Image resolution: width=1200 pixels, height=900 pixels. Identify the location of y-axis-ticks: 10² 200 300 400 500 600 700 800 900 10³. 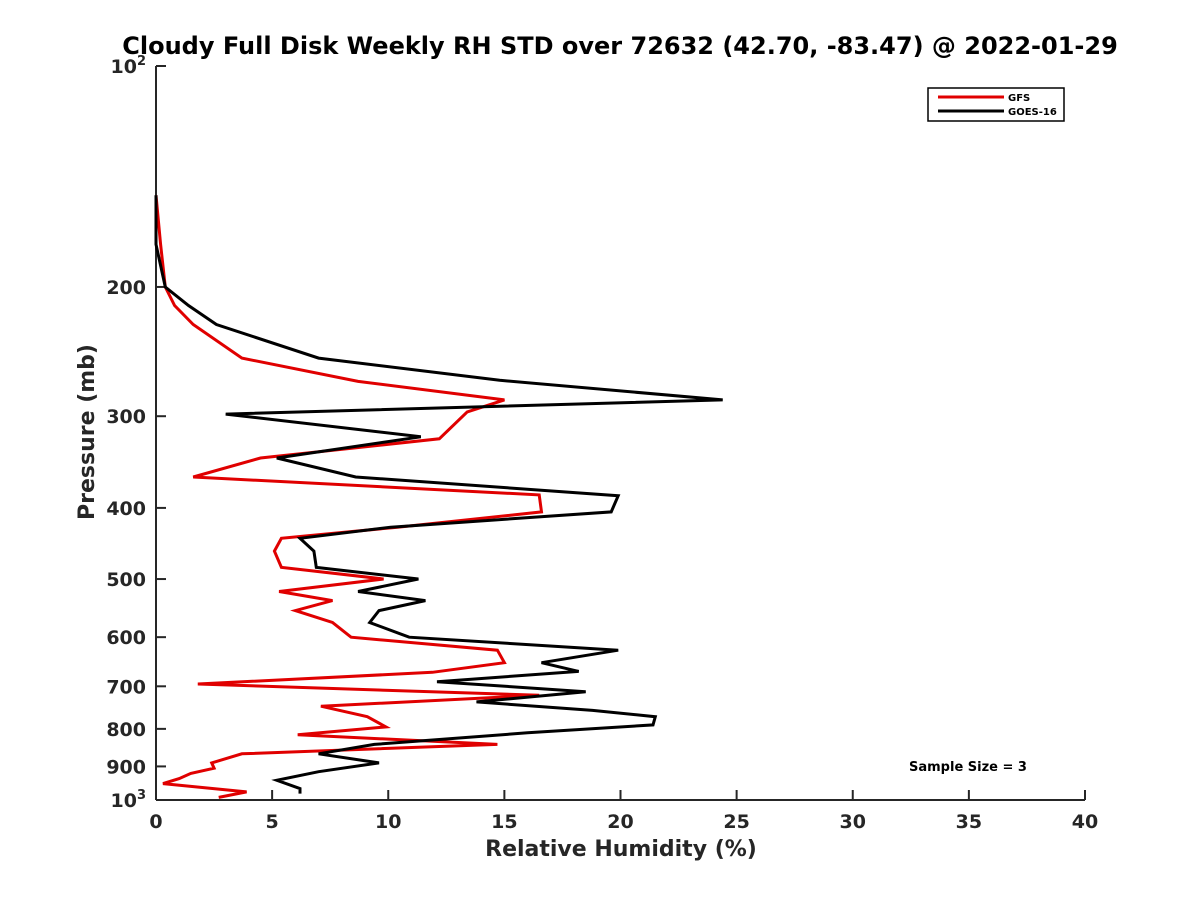
(136, 433).